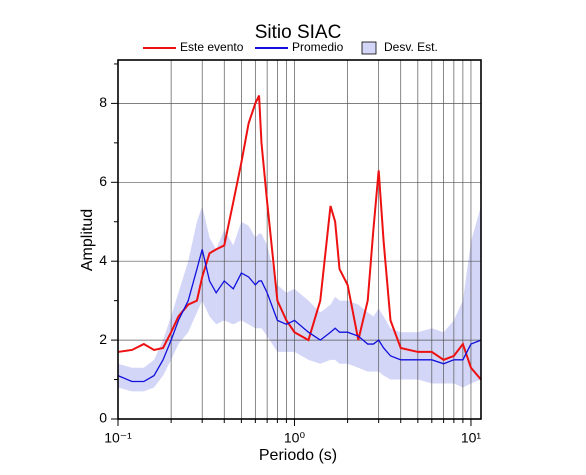 The image size is (586, 475). Describe the element at coordinates (212, 47) in the screenshot. I see `legend-label: Este evento` at that location.